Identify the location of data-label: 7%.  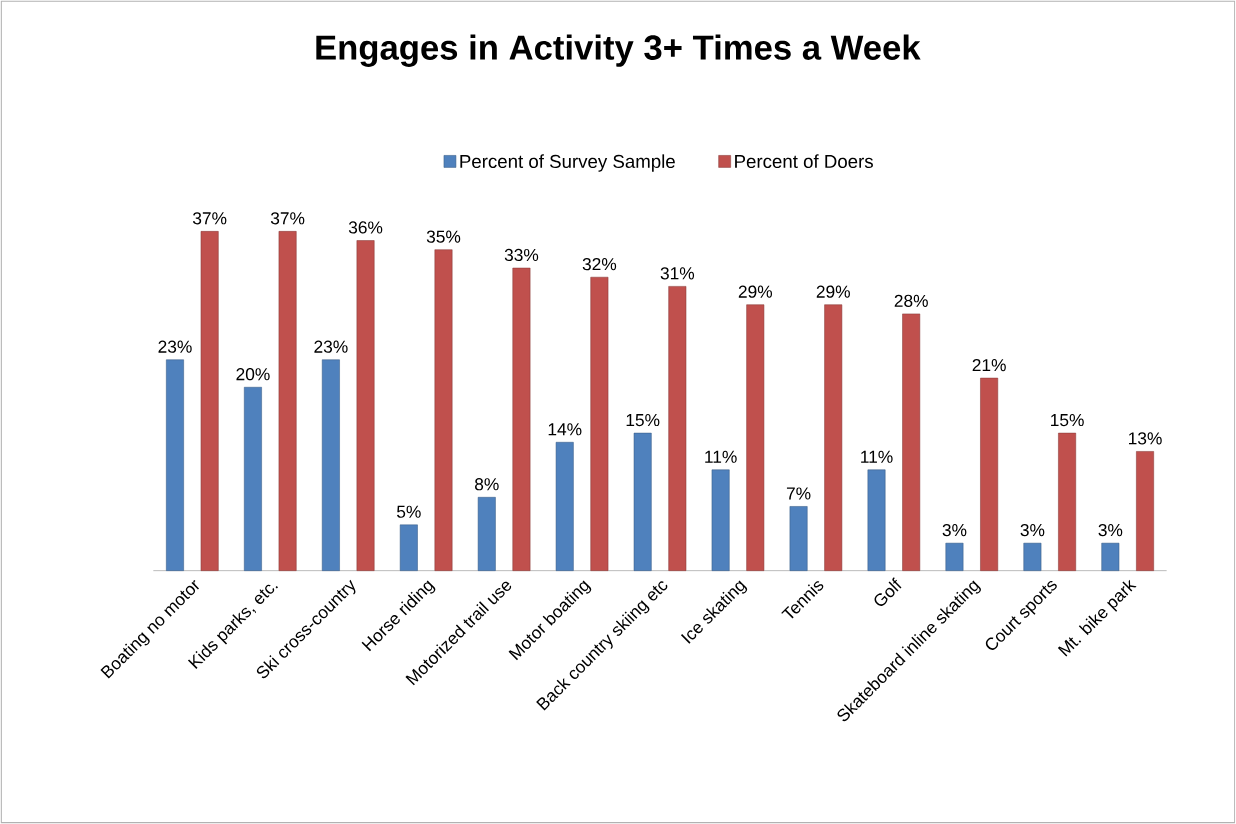
(798, 493).